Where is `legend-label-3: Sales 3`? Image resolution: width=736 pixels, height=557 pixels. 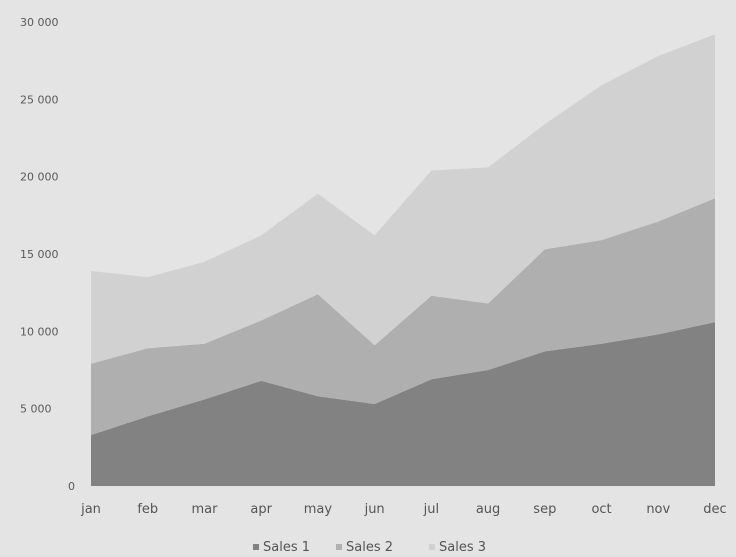 legend-label-3: Sales 3 is located at coordinates (462, 547).